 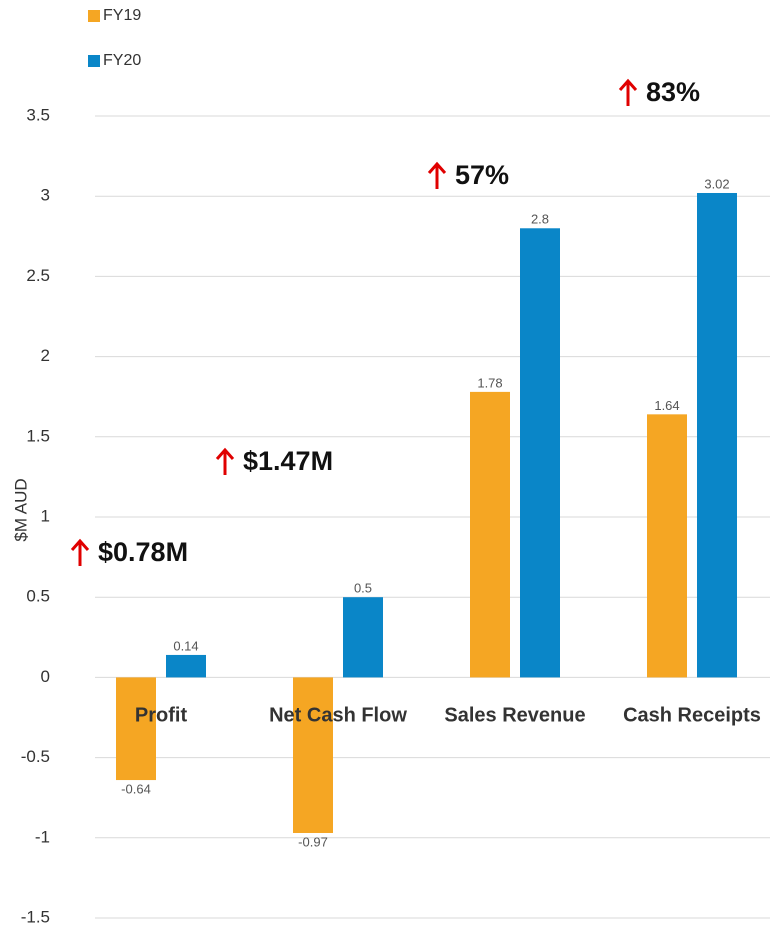 What do you see at coordinates (143, 552) in the screenshot?
I see `annotation: $0.78M` at bounding box center [143, 552].